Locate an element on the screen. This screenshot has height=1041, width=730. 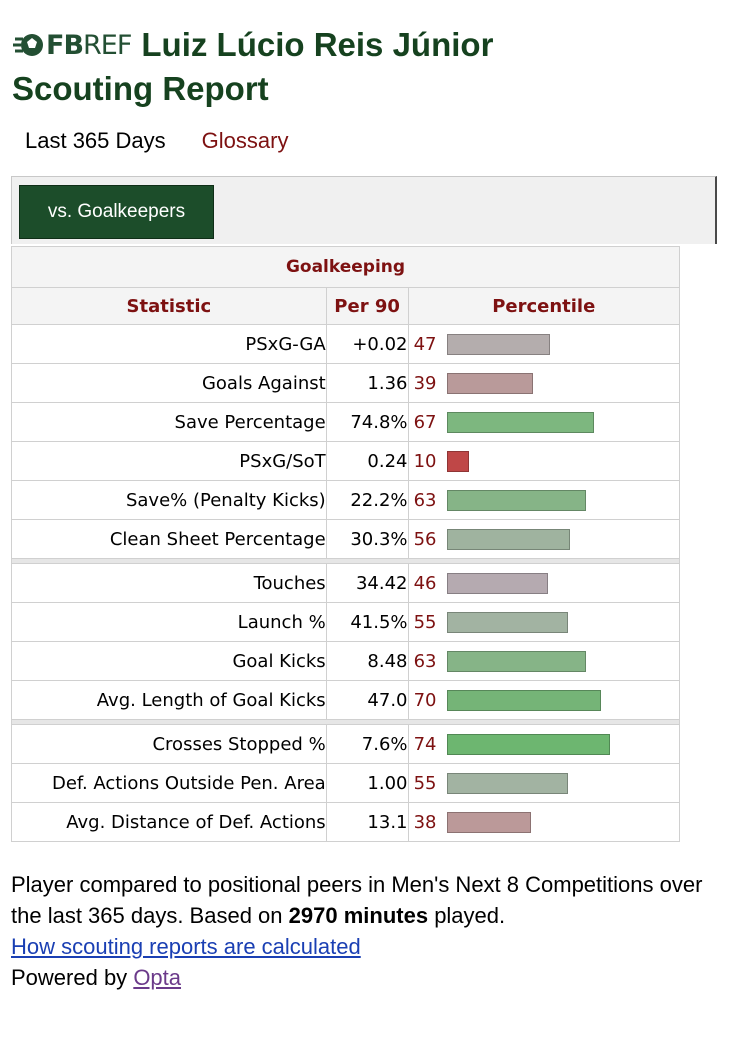
per90-value: 1.00 is located at coordinates (367, 783).